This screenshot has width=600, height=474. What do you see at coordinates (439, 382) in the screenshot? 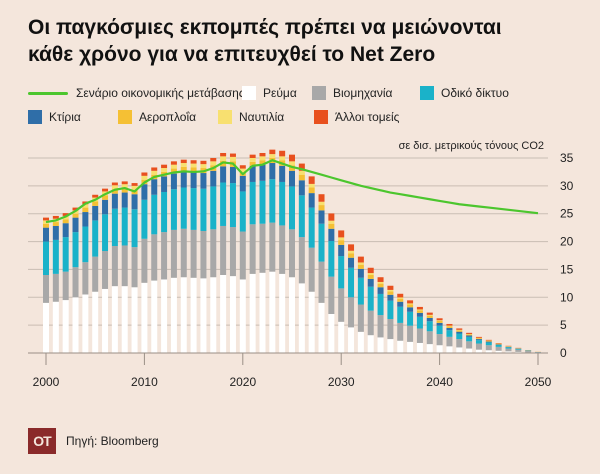
I see `x-tick-label: 2040` at bounding box center [439, 382].